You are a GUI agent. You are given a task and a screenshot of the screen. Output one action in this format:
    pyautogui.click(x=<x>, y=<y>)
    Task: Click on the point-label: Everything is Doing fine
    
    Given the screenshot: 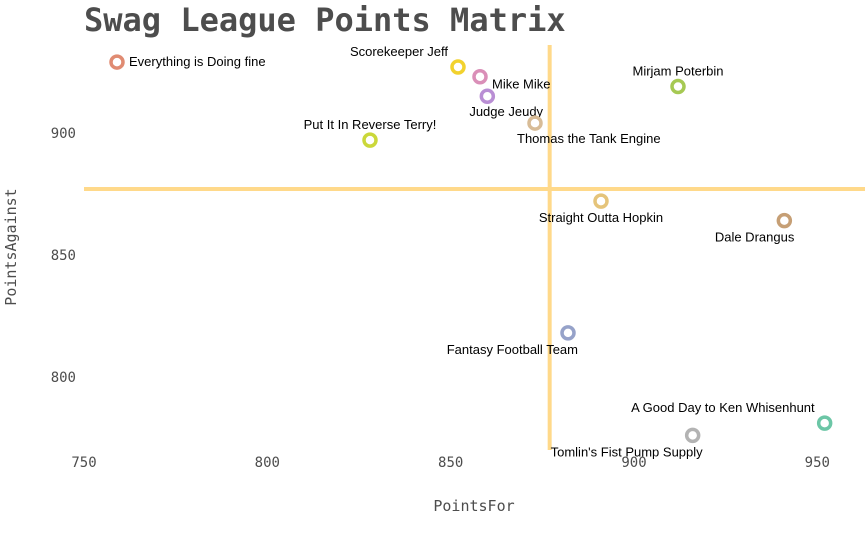 What is the action you would take?
    pyautogui.click(x=197, y=61)
    